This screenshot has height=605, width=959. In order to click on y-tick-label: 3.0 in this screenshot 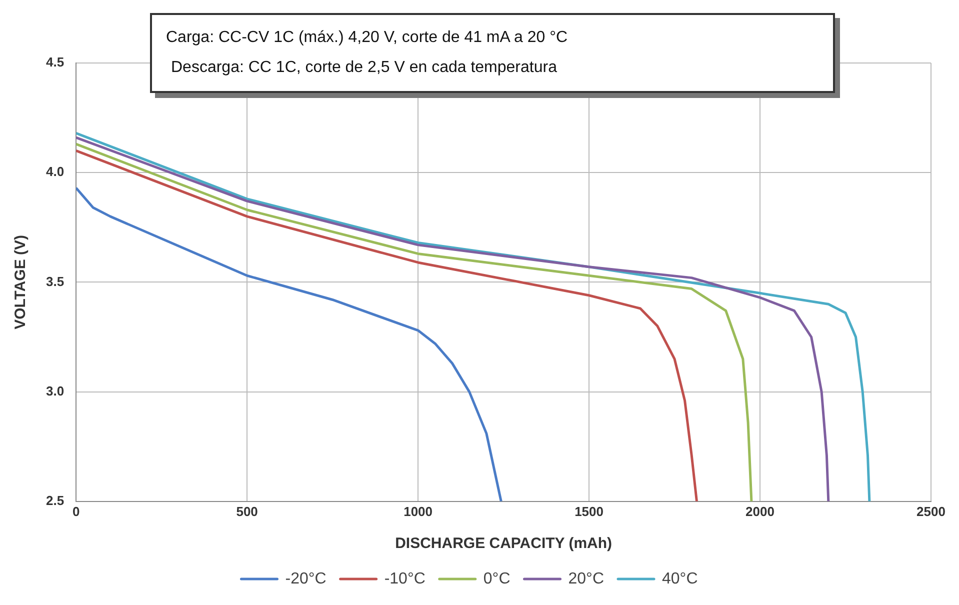, I will do `click(55, 390)`.